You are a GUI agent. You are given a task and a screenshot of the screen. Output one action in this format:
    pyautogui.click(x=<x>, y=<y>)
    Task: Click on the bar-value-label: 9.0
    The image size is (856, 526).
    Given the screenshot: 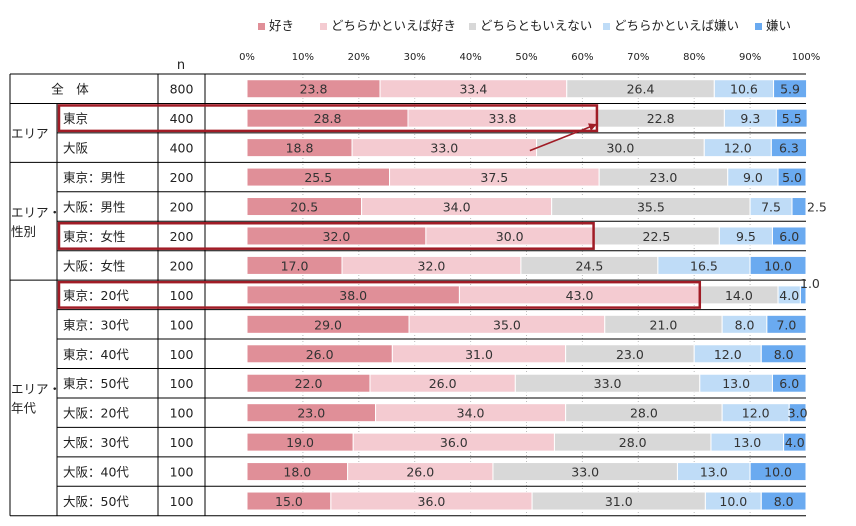 What is the action you would take?
    pyautogui.click(x=753, y=177)
    